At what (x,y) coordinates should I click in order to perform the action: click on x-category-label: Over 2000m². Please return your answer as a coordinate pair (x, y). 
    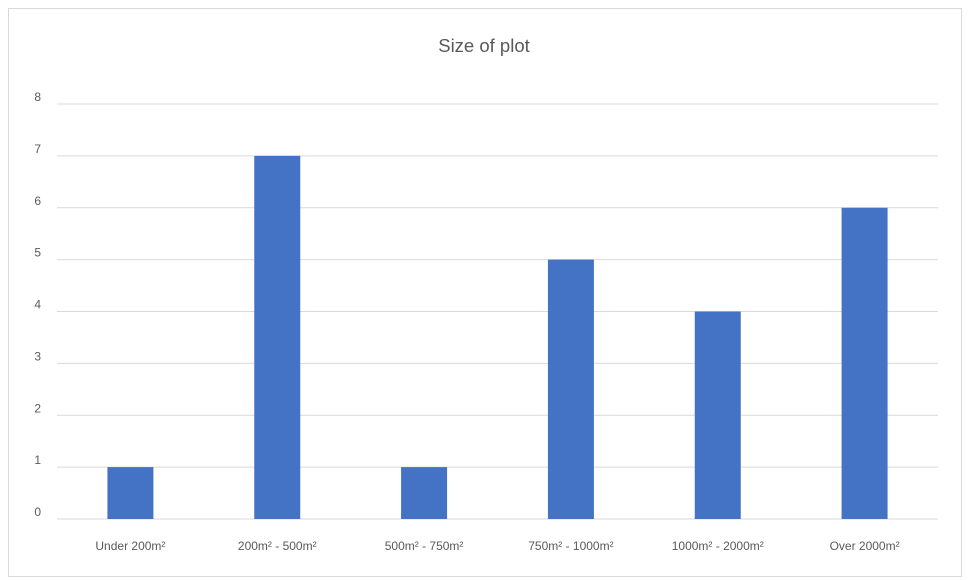
    Looking at the image, I should click on (865, 546).